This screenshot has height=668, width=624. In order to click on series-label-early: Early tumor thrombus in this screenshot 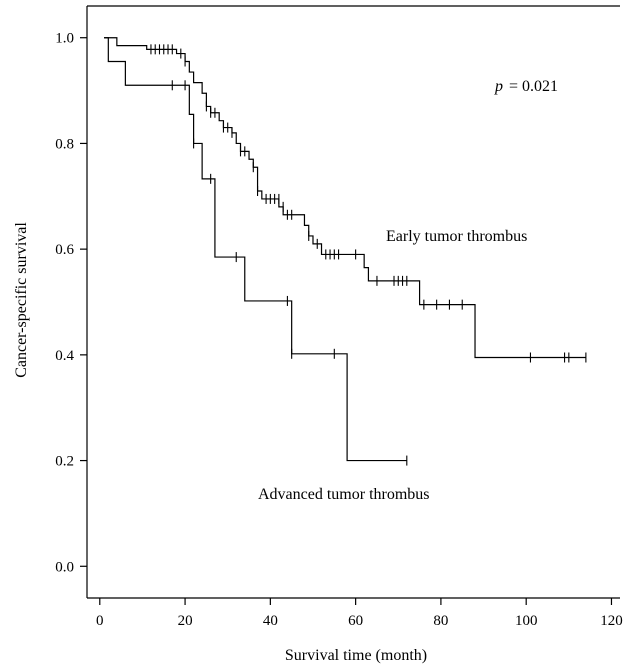, I will do `click(456, 236)`.